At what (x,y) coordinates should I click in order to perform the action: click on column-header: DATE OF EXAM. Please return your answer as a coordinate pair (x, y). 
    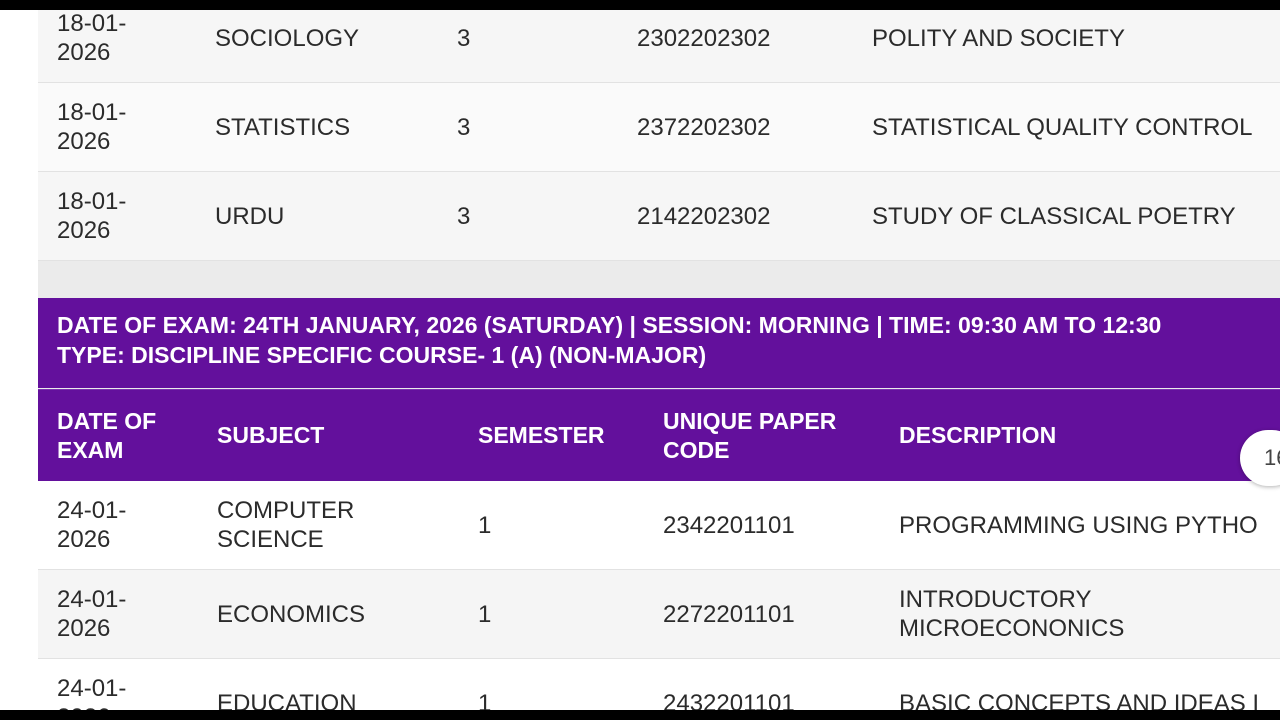
    Looking at the image, I should click on (107, 435).